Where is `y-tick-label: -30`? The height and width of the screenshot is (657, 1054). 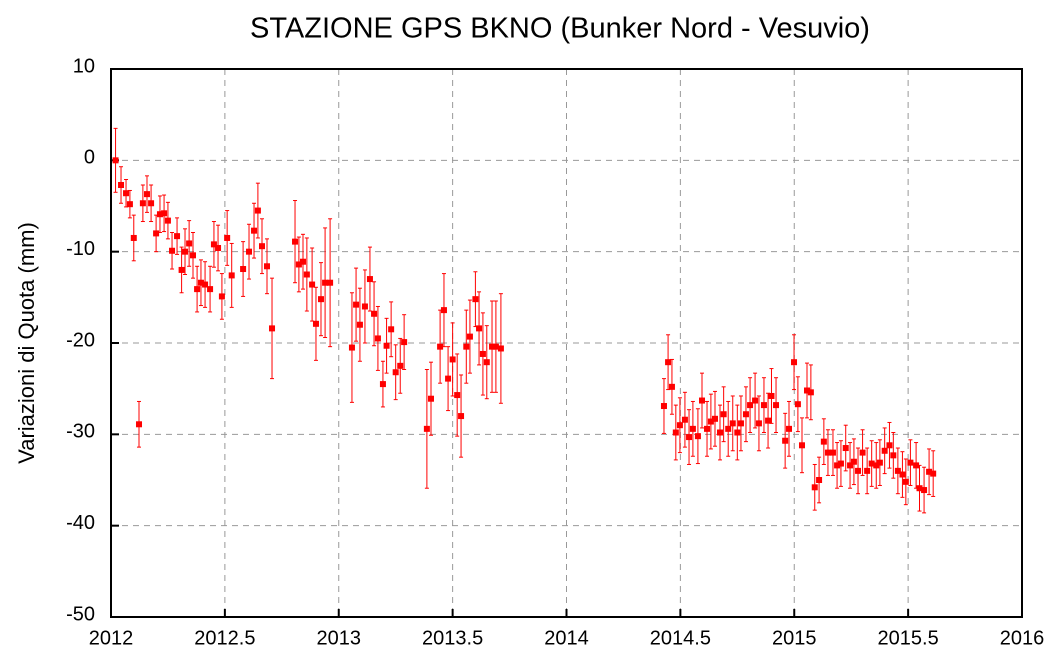
y-tick-label: -30 is located at coordinates (80, 432).